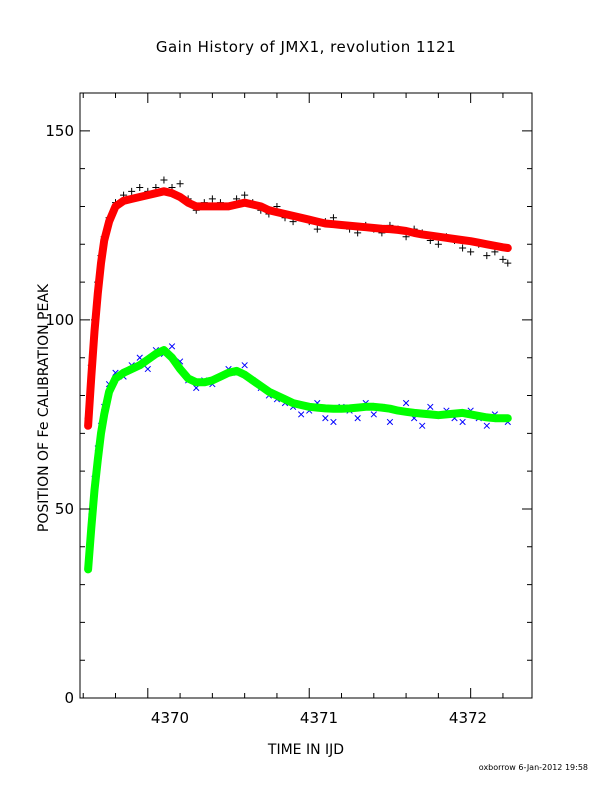  I want to click on x-tick-label-4371: 4371, so click(319, 718).